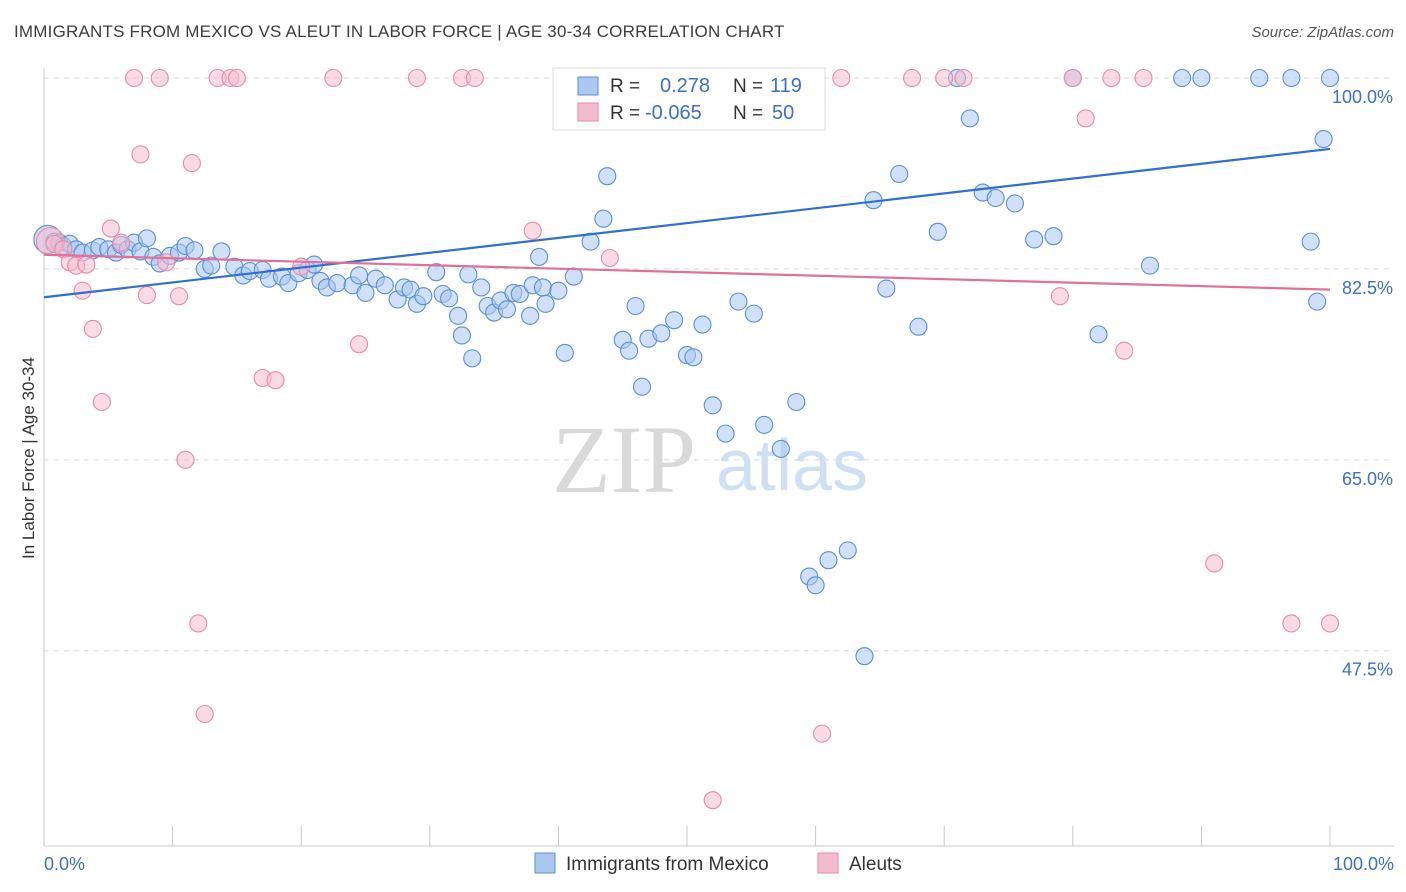 This screenshot has width=1406, height=892. Describe the element at coordinates (751, 836) in the screenshot. I see `x-axis-ticks` at that location.